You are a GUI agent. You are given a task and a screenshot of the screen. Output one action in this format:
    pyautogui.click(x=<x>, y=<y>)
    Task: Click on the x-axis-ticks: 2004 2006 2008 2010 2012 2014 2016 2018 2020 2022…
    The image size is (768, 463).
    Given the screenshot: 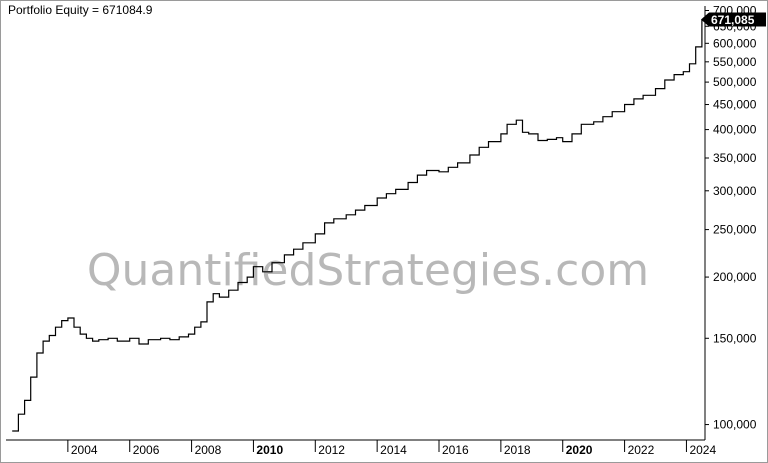 What is the action you would take?
    pyautogui.click(x=391, y=448)
    